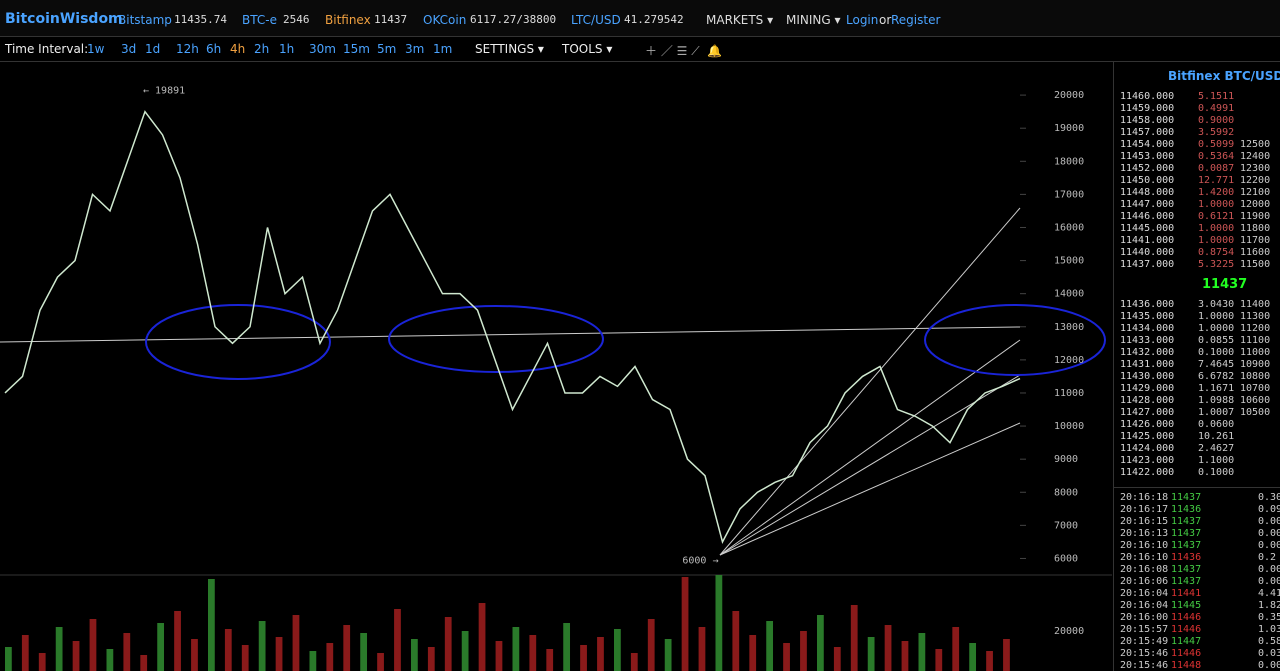 The height and width of the screenshot is (671, 1280). Describe the element at coordinates (1186, 665) in the screenshot. I see `trade-price: 11448` at that location.